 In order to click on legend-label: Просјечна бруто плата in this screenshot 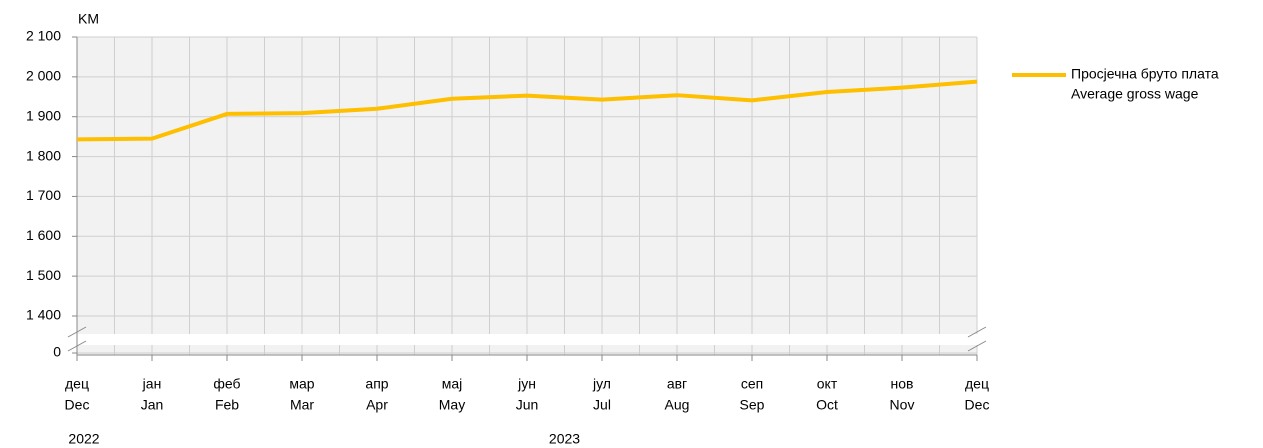, I will do `click(1145, 74)`.